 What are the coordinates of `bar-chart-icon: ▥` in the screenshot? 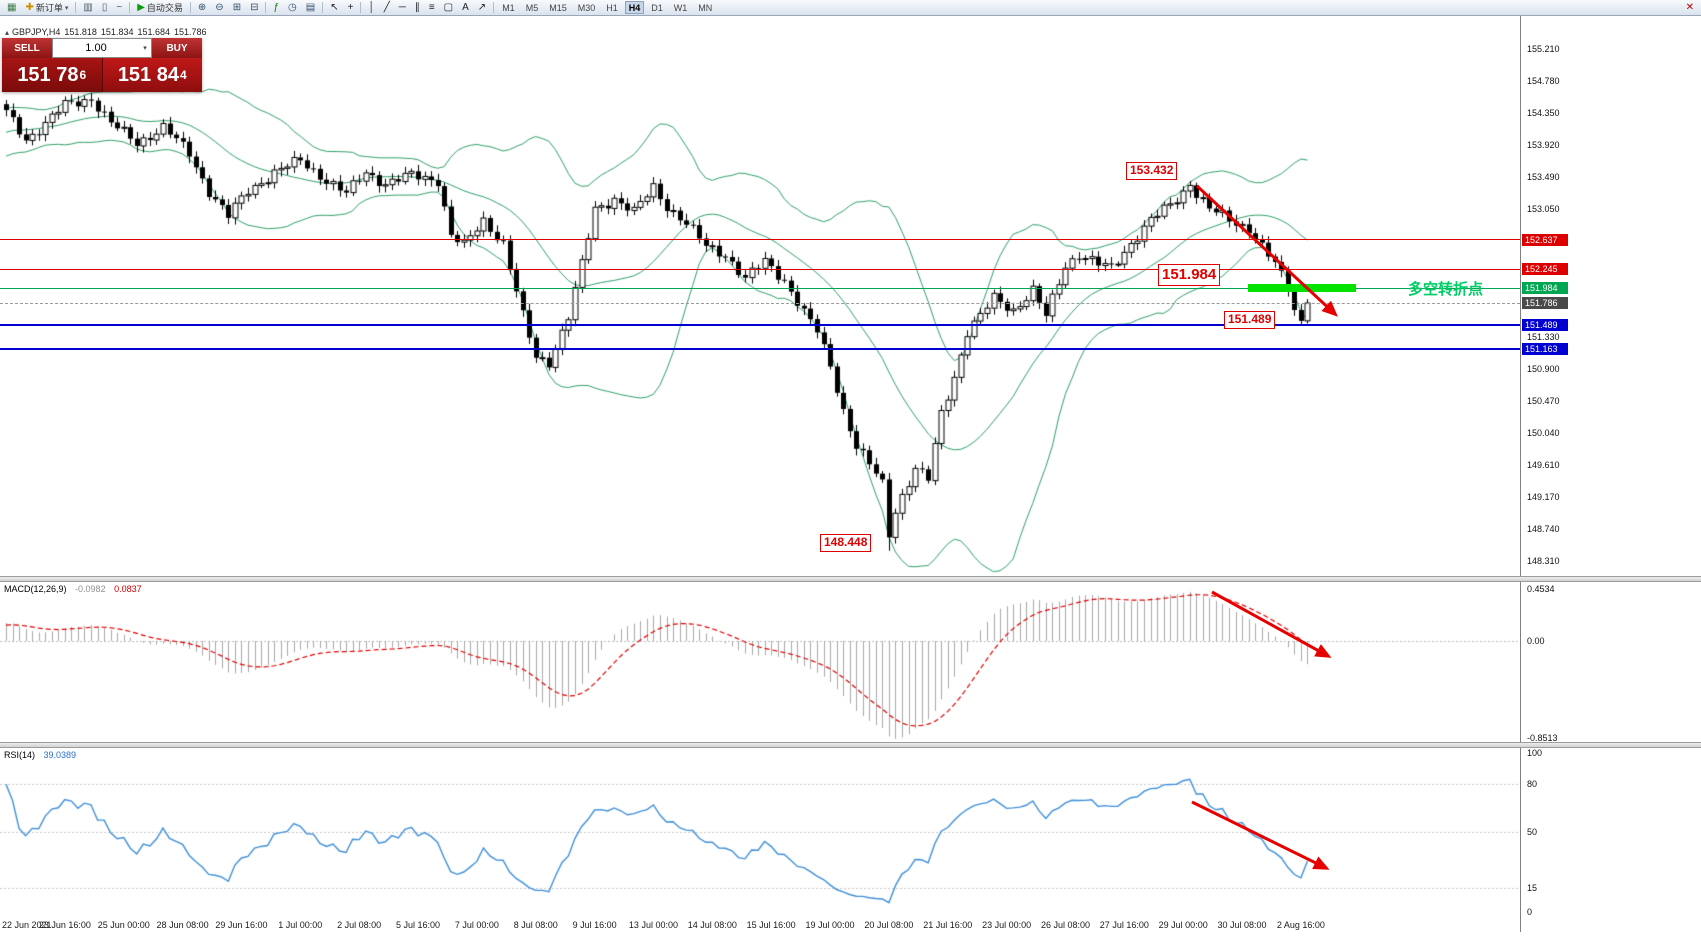 It's located at (87, 8).